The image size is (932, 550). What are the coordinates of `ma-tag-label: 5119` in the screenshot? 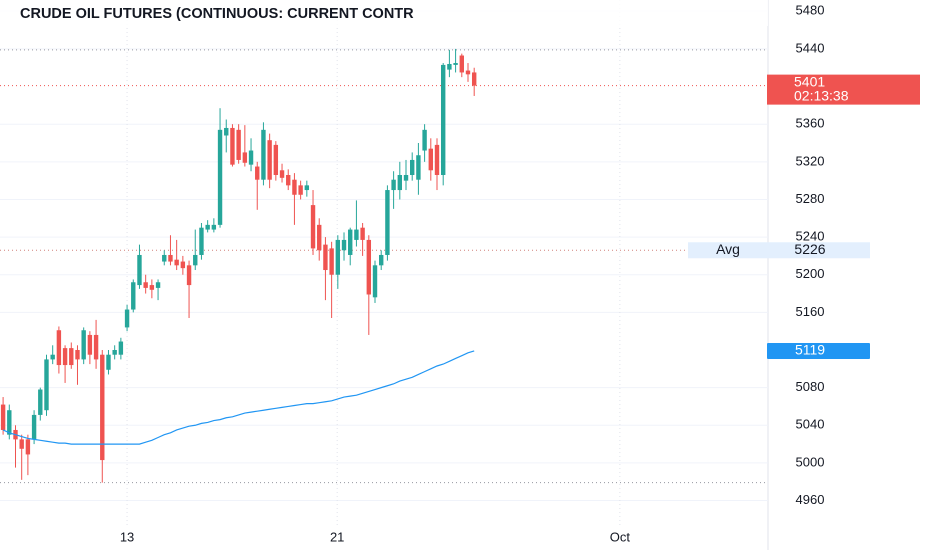 It's located at (810, 350).